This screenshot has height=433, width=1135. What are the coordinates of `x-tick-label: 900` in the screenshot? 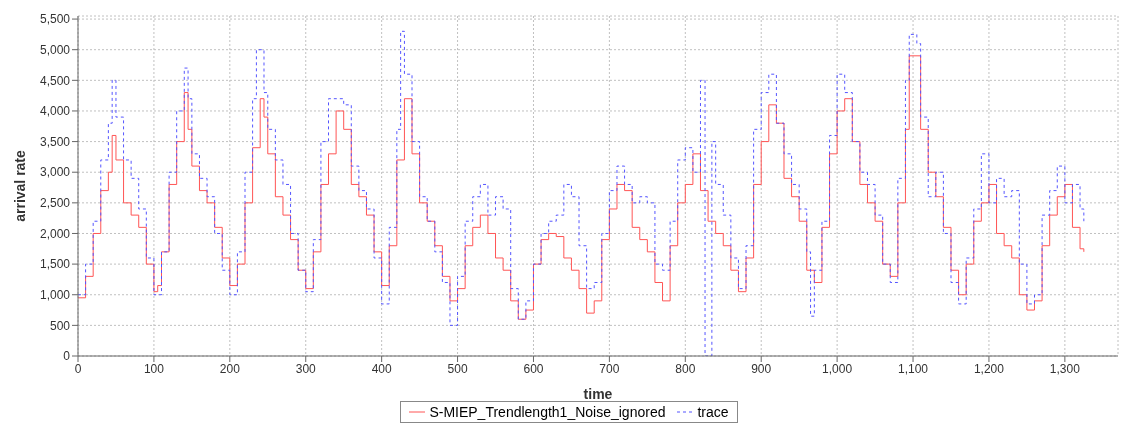 It's located at (761, 368).